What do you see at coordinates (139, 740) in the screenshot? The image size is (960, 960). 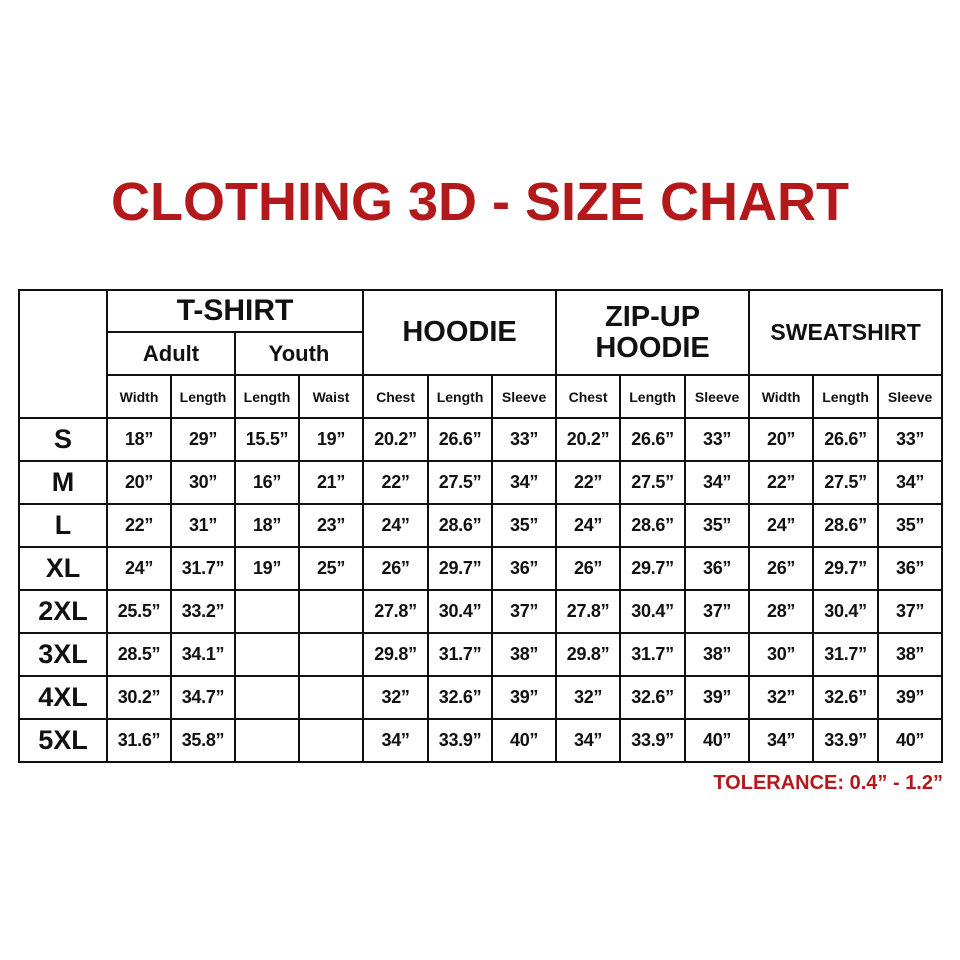 I see `measurement-cell: 31.6”` at bounding box center [139, 740].